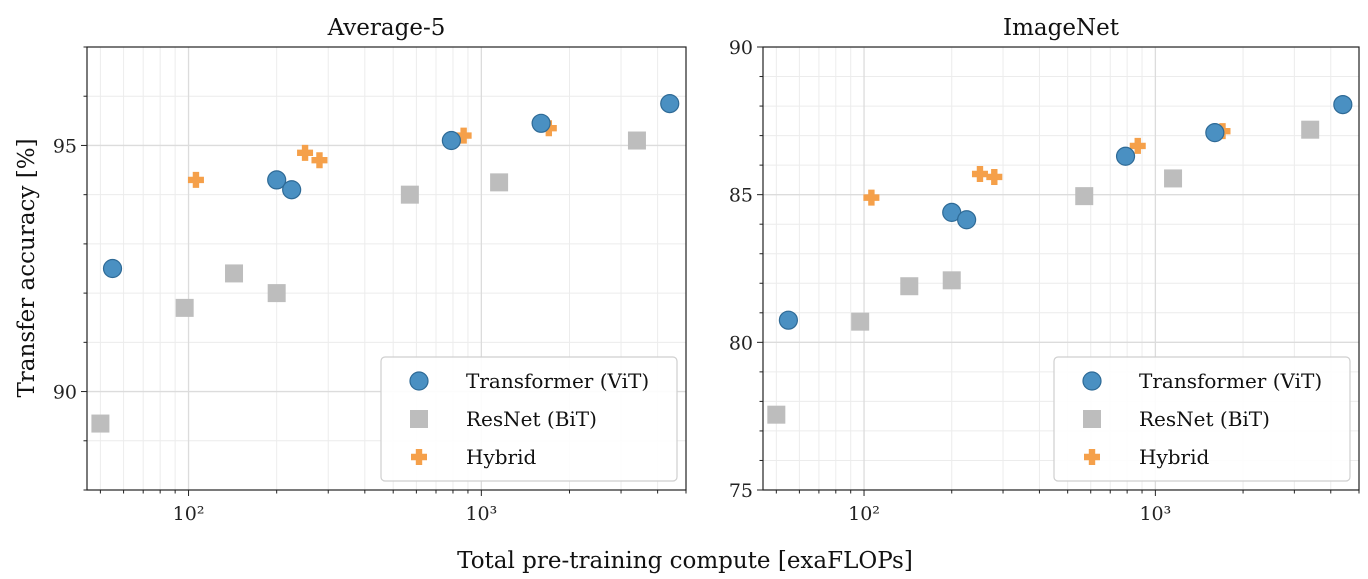 This screenshot has height=579, width=1368. Describe the element at coordinates (685, 561) in the screenshot. I see `x-axis-label: Total pre-training compute [exaFLOPs]` at that location.